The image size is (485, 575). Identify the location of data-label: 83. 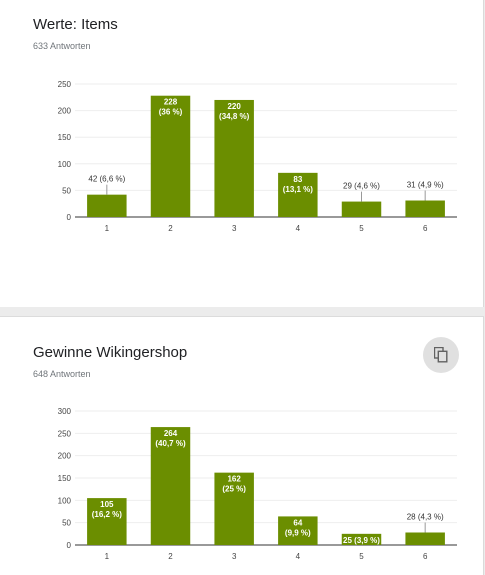
(297, 179).